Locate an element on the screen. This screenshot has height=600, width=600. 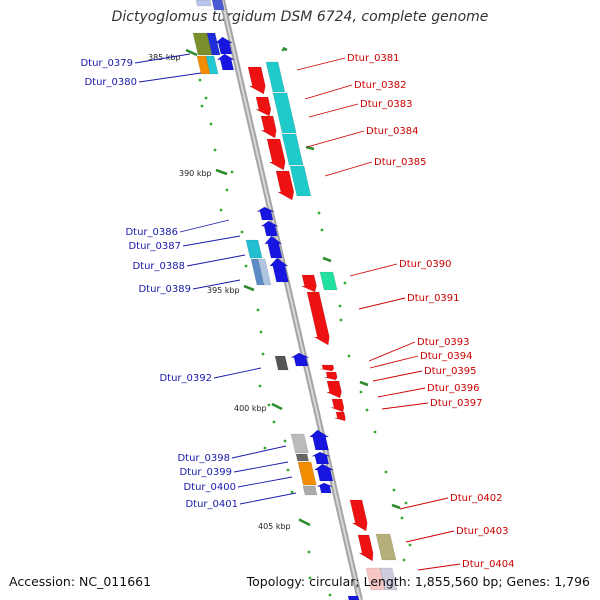
forward-gene-label: Dtur_0385 is located at coordinates (400, 162).